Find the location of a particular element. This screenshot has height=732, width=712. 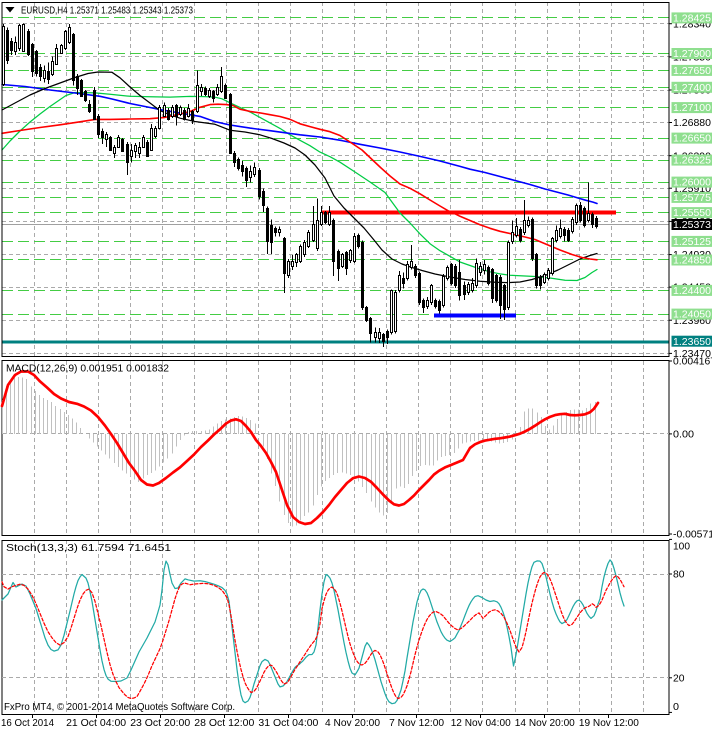

svg-text: 0.00 is located at coordinates (683, 435).